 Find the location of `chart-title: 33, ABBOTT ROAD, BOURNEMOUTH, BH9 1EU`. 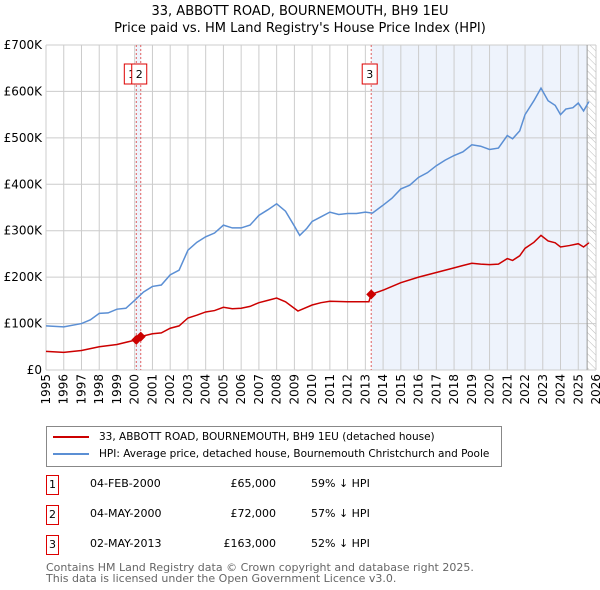

chart-title: 33, ABBOTT ROAD, BOURNEMOUTH, BH9 1EU is located at coordinates (300, 11).